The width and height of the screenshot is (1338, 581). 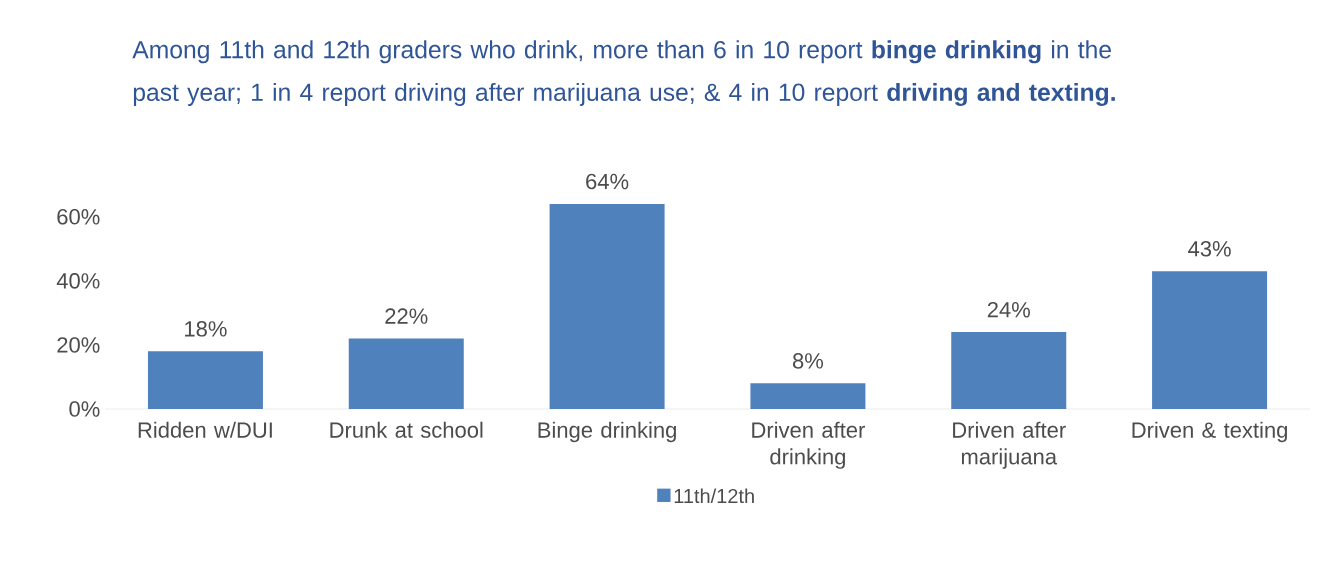 What do you see at coordinates (406, 316) in the screenshot?
I see `data-label: 22%` at bounding box center [406, 316].